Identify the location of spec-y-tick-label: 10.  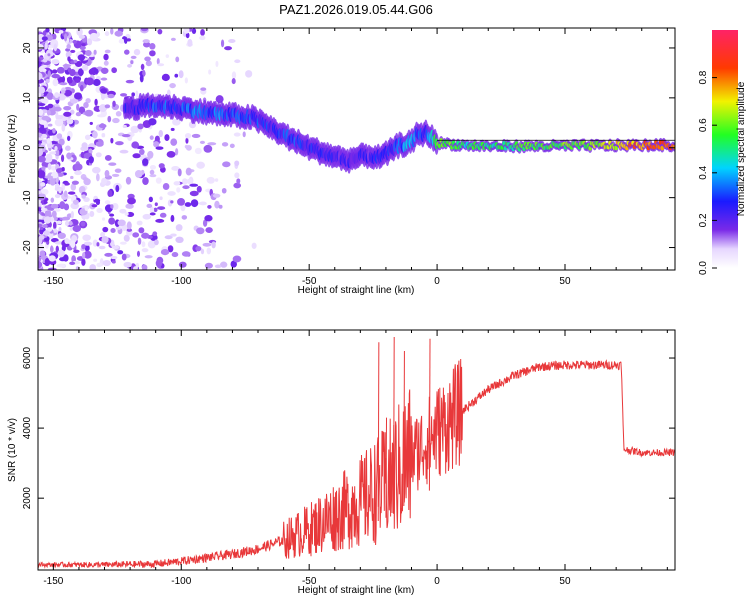
(27, 98).